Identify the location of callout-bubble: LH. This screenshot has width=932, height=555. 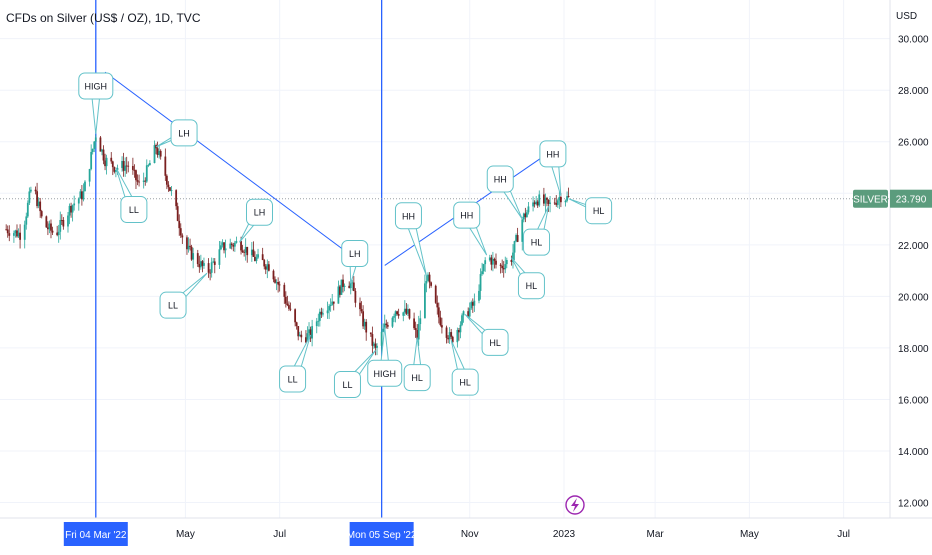
(355, 261).